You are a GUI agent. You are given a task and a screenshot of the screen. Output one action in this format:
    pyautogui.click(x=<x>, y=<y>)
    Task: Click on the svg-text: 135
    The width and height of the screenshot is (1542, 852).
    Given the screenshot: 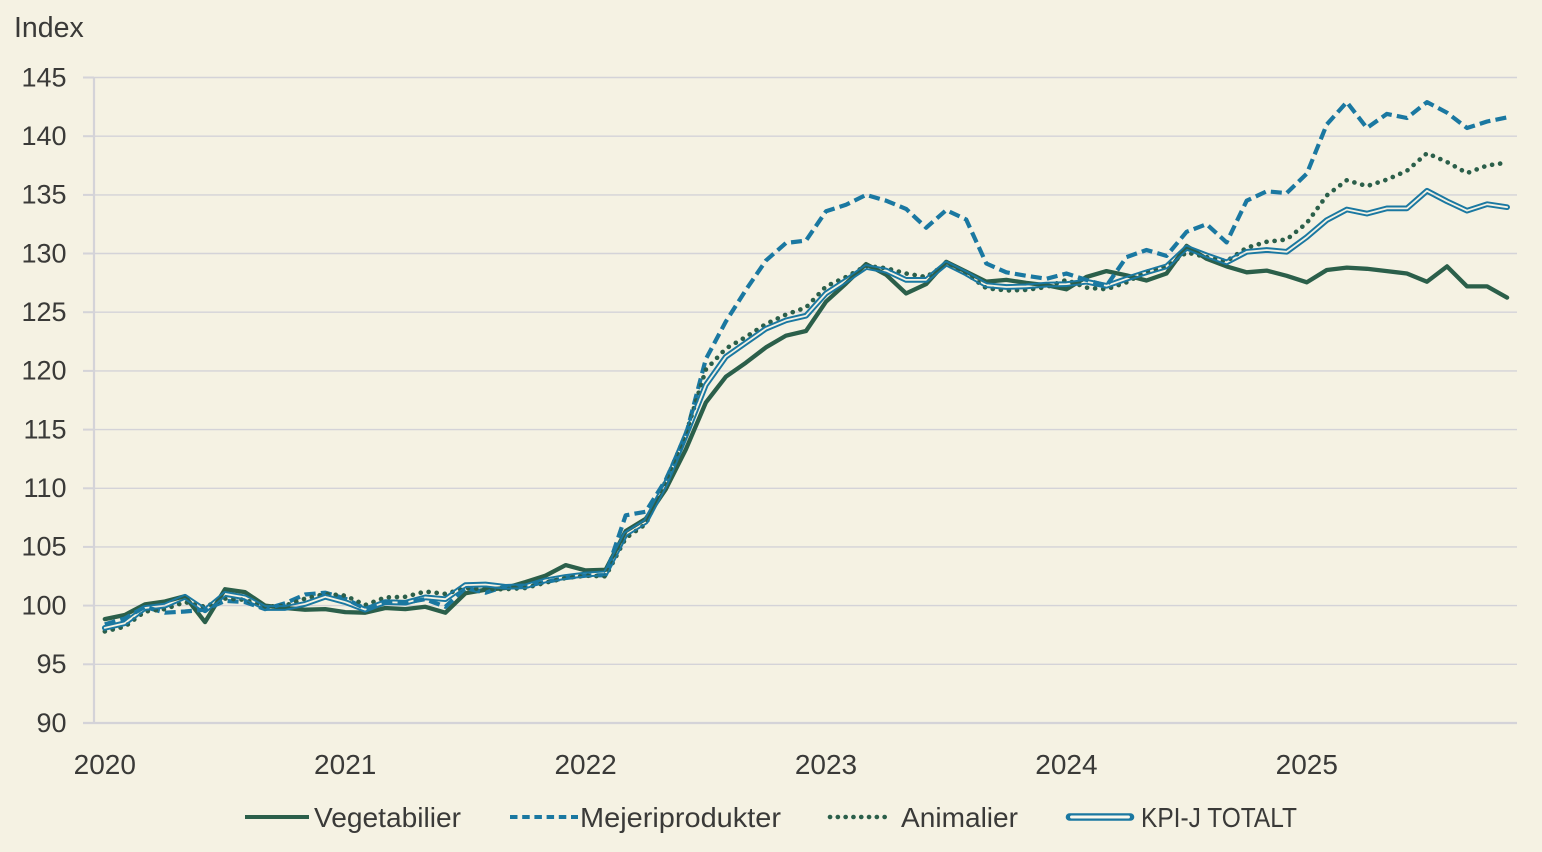 What is the action you would take?
    pyautogui.click(x=43, y=195)
    